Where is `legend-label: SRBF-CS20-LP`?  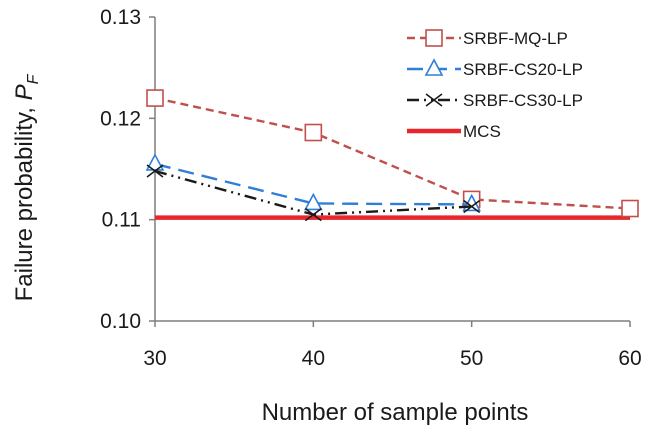 legend-label: SRBF-CS20-LP is located at coordinates (523, 69).